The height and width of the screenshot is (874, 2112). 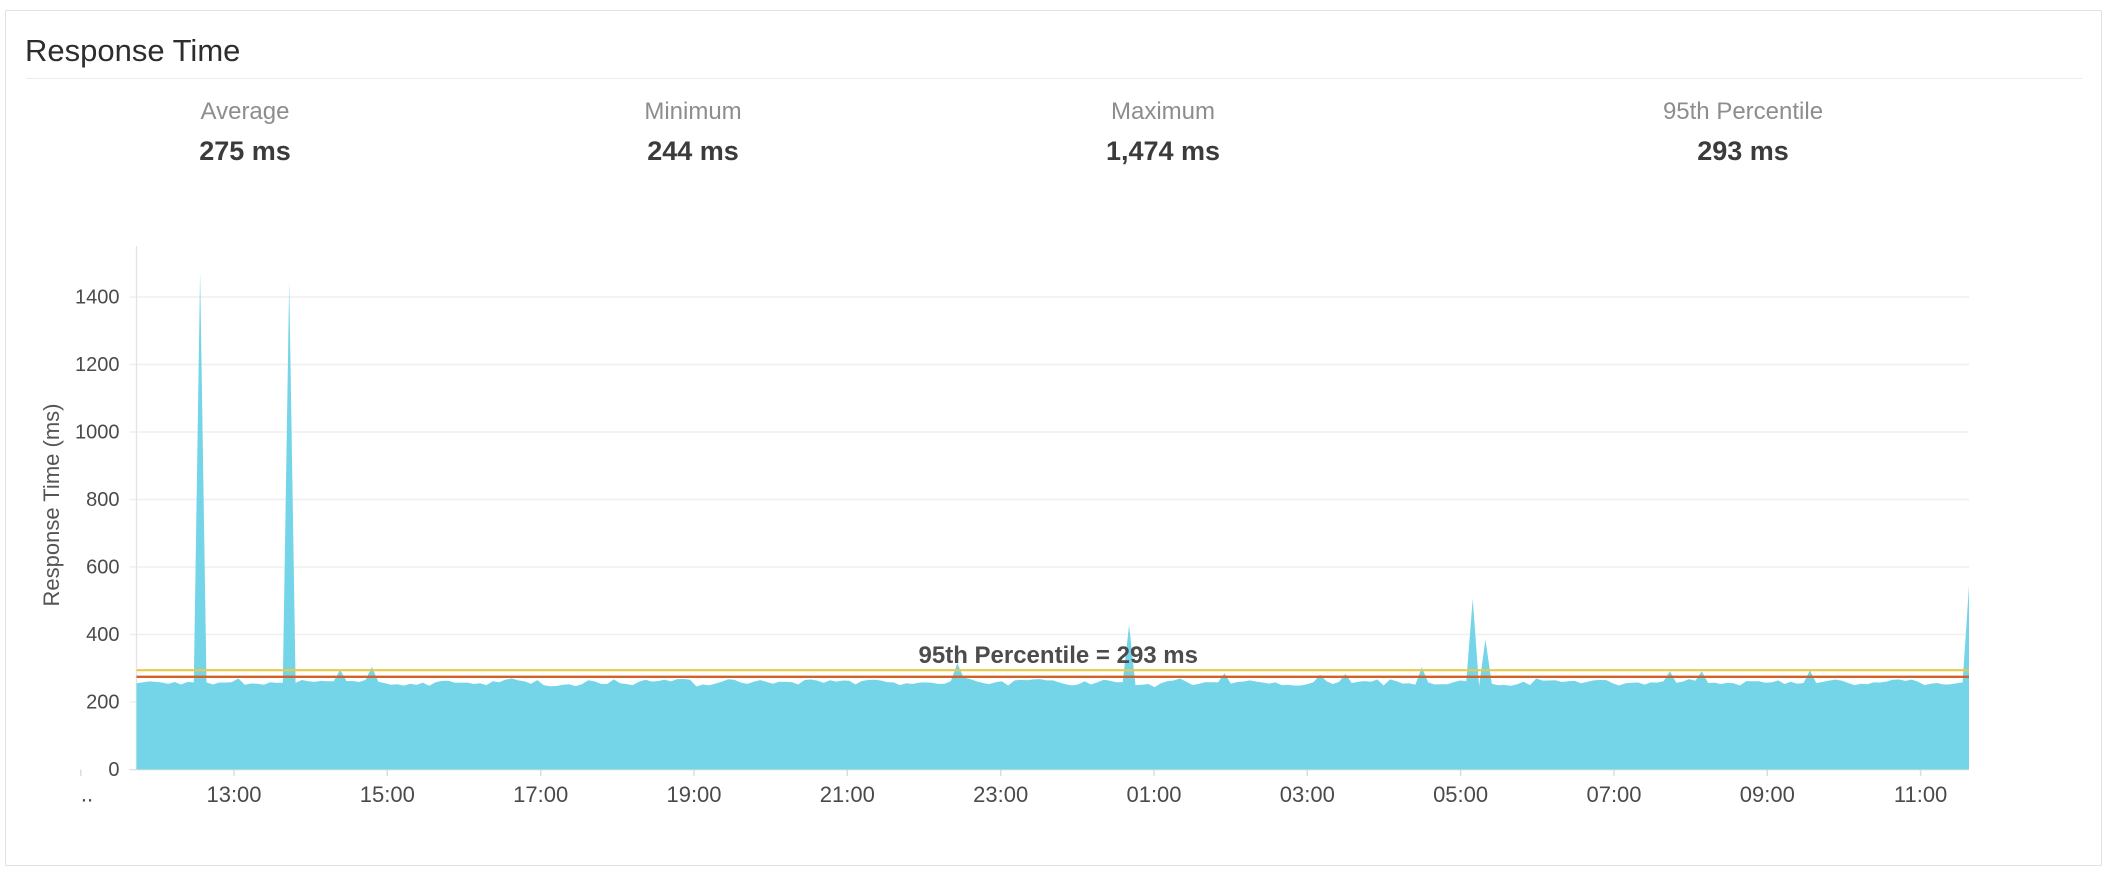 I want to click on svg-text: 11:00, so click(x=1920, y=794).